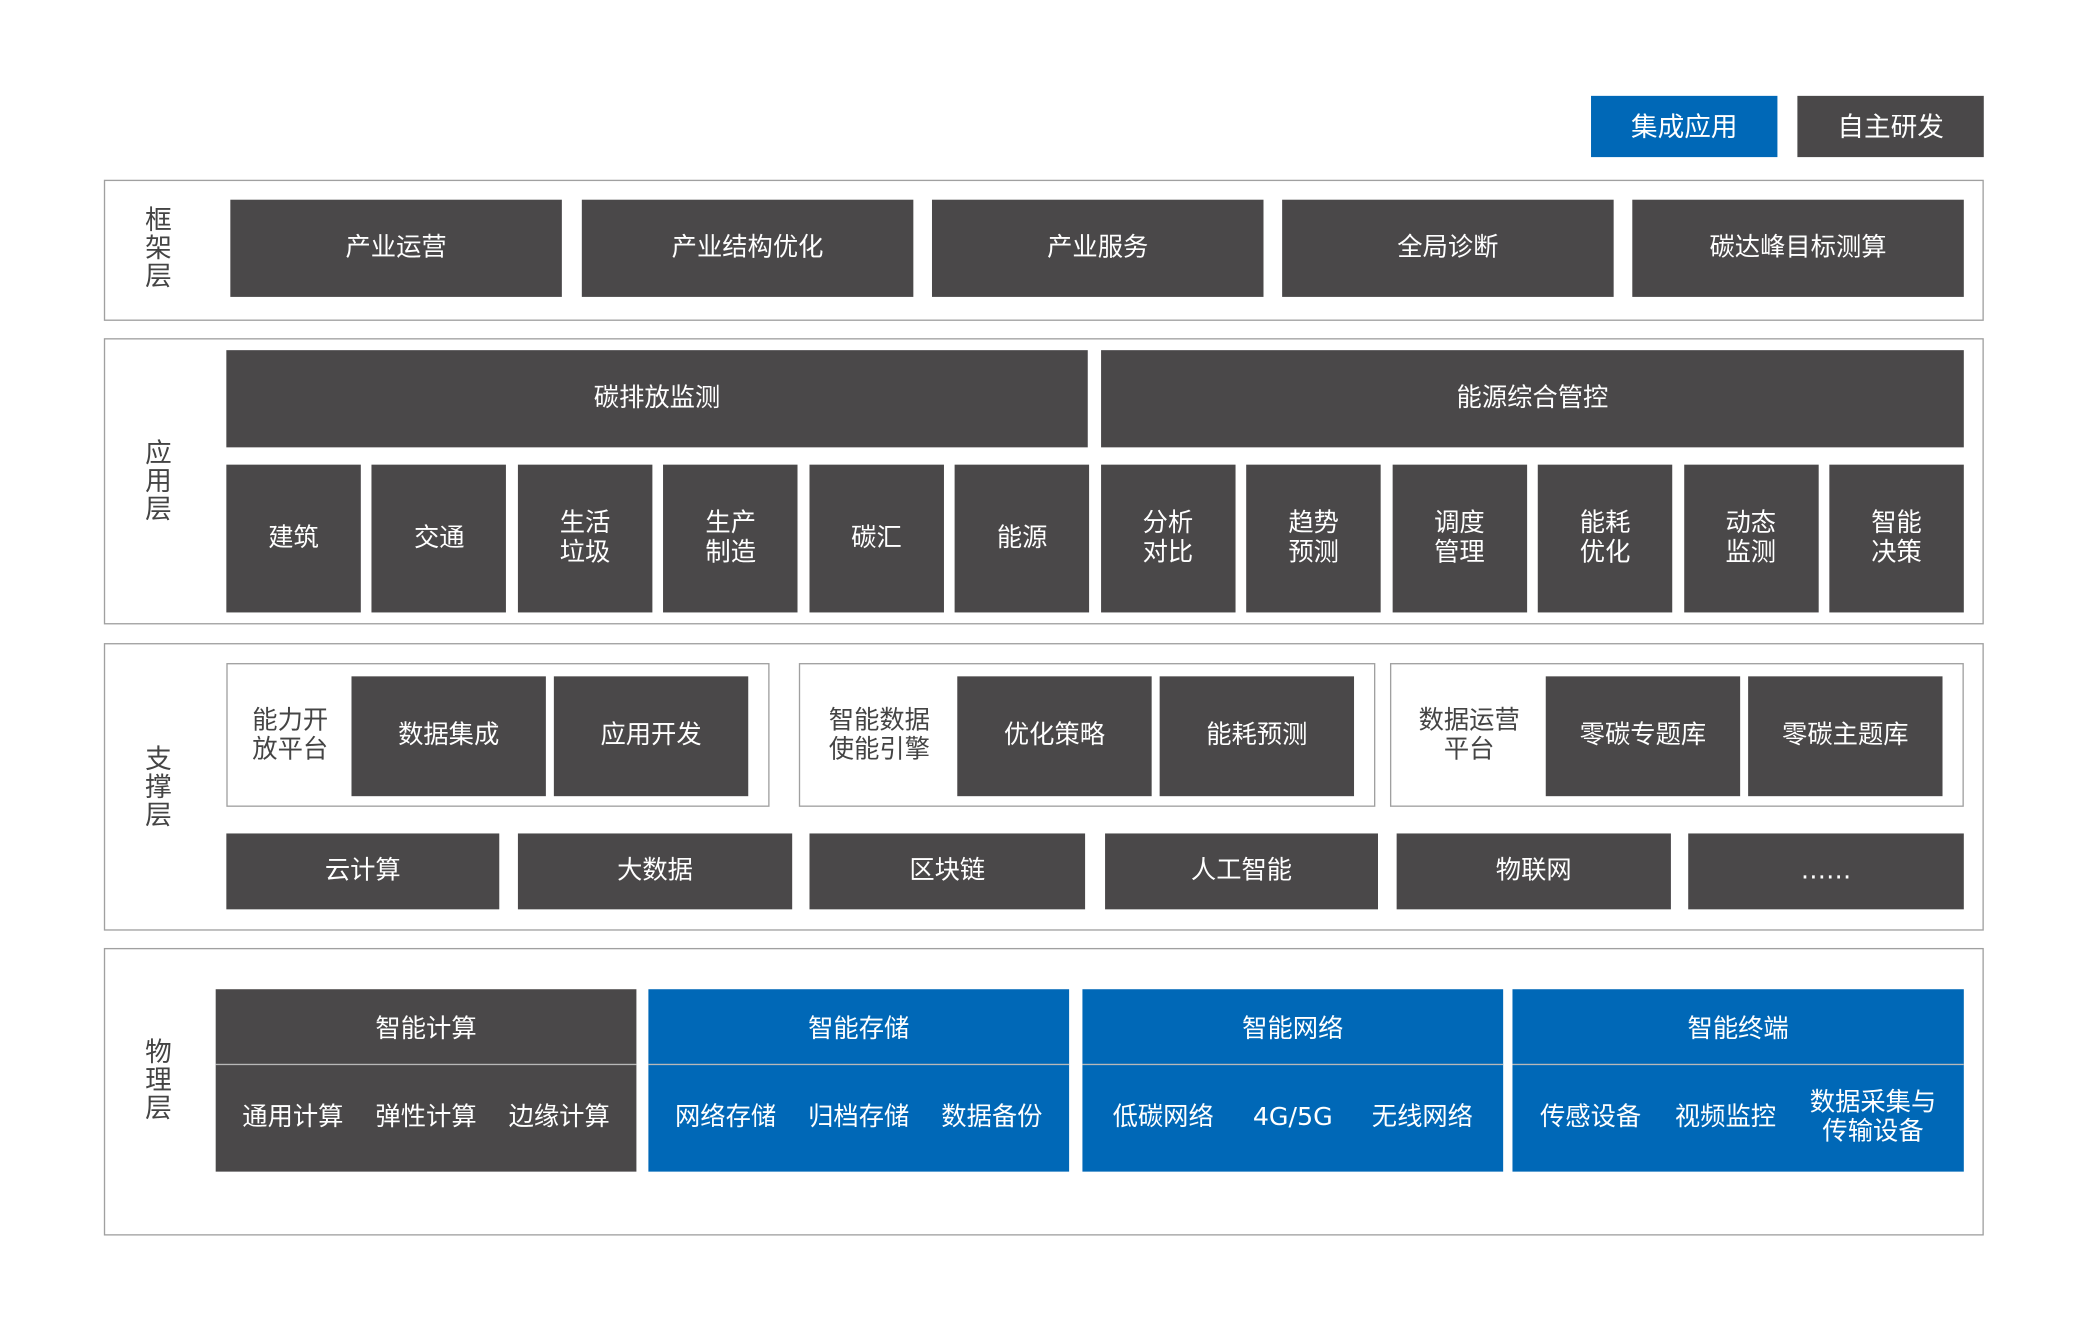 This screenshot has height=1325, width=2077. What do you see at coordinates (1054, 736) in the screenshot?
I see `platform-item: 优化策略` at bounding box center [1054, 736].